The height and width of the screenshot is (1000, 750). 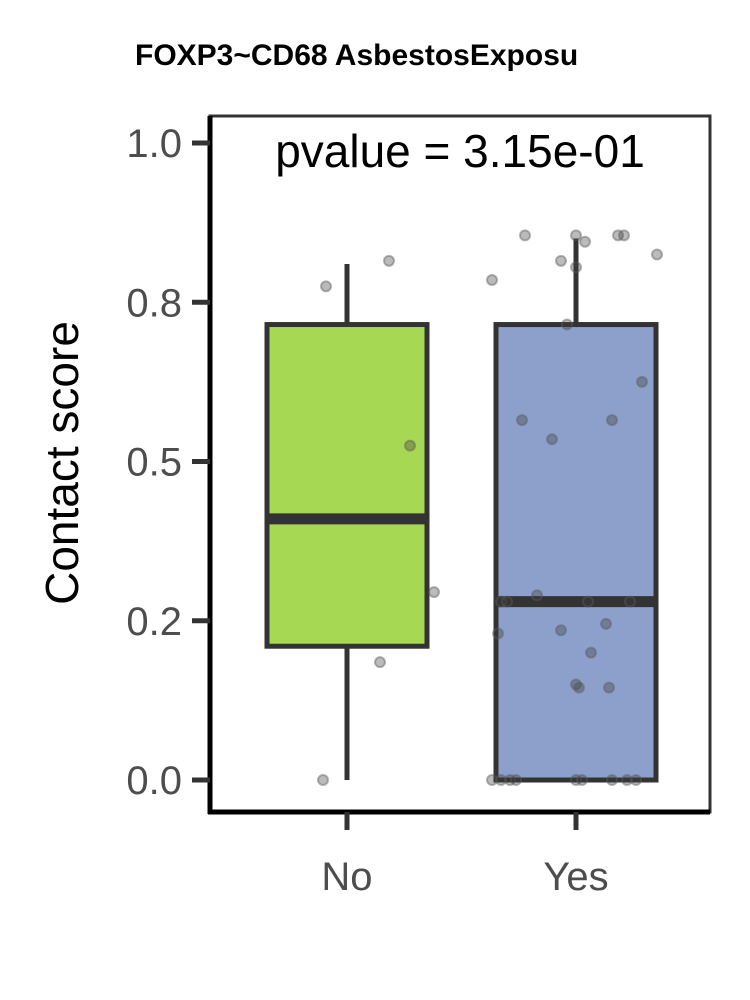 What do you see at coordinates (575, 877) in the screenshot?
I see `x-tick-label: Yes` at bounding box center [575, 877].